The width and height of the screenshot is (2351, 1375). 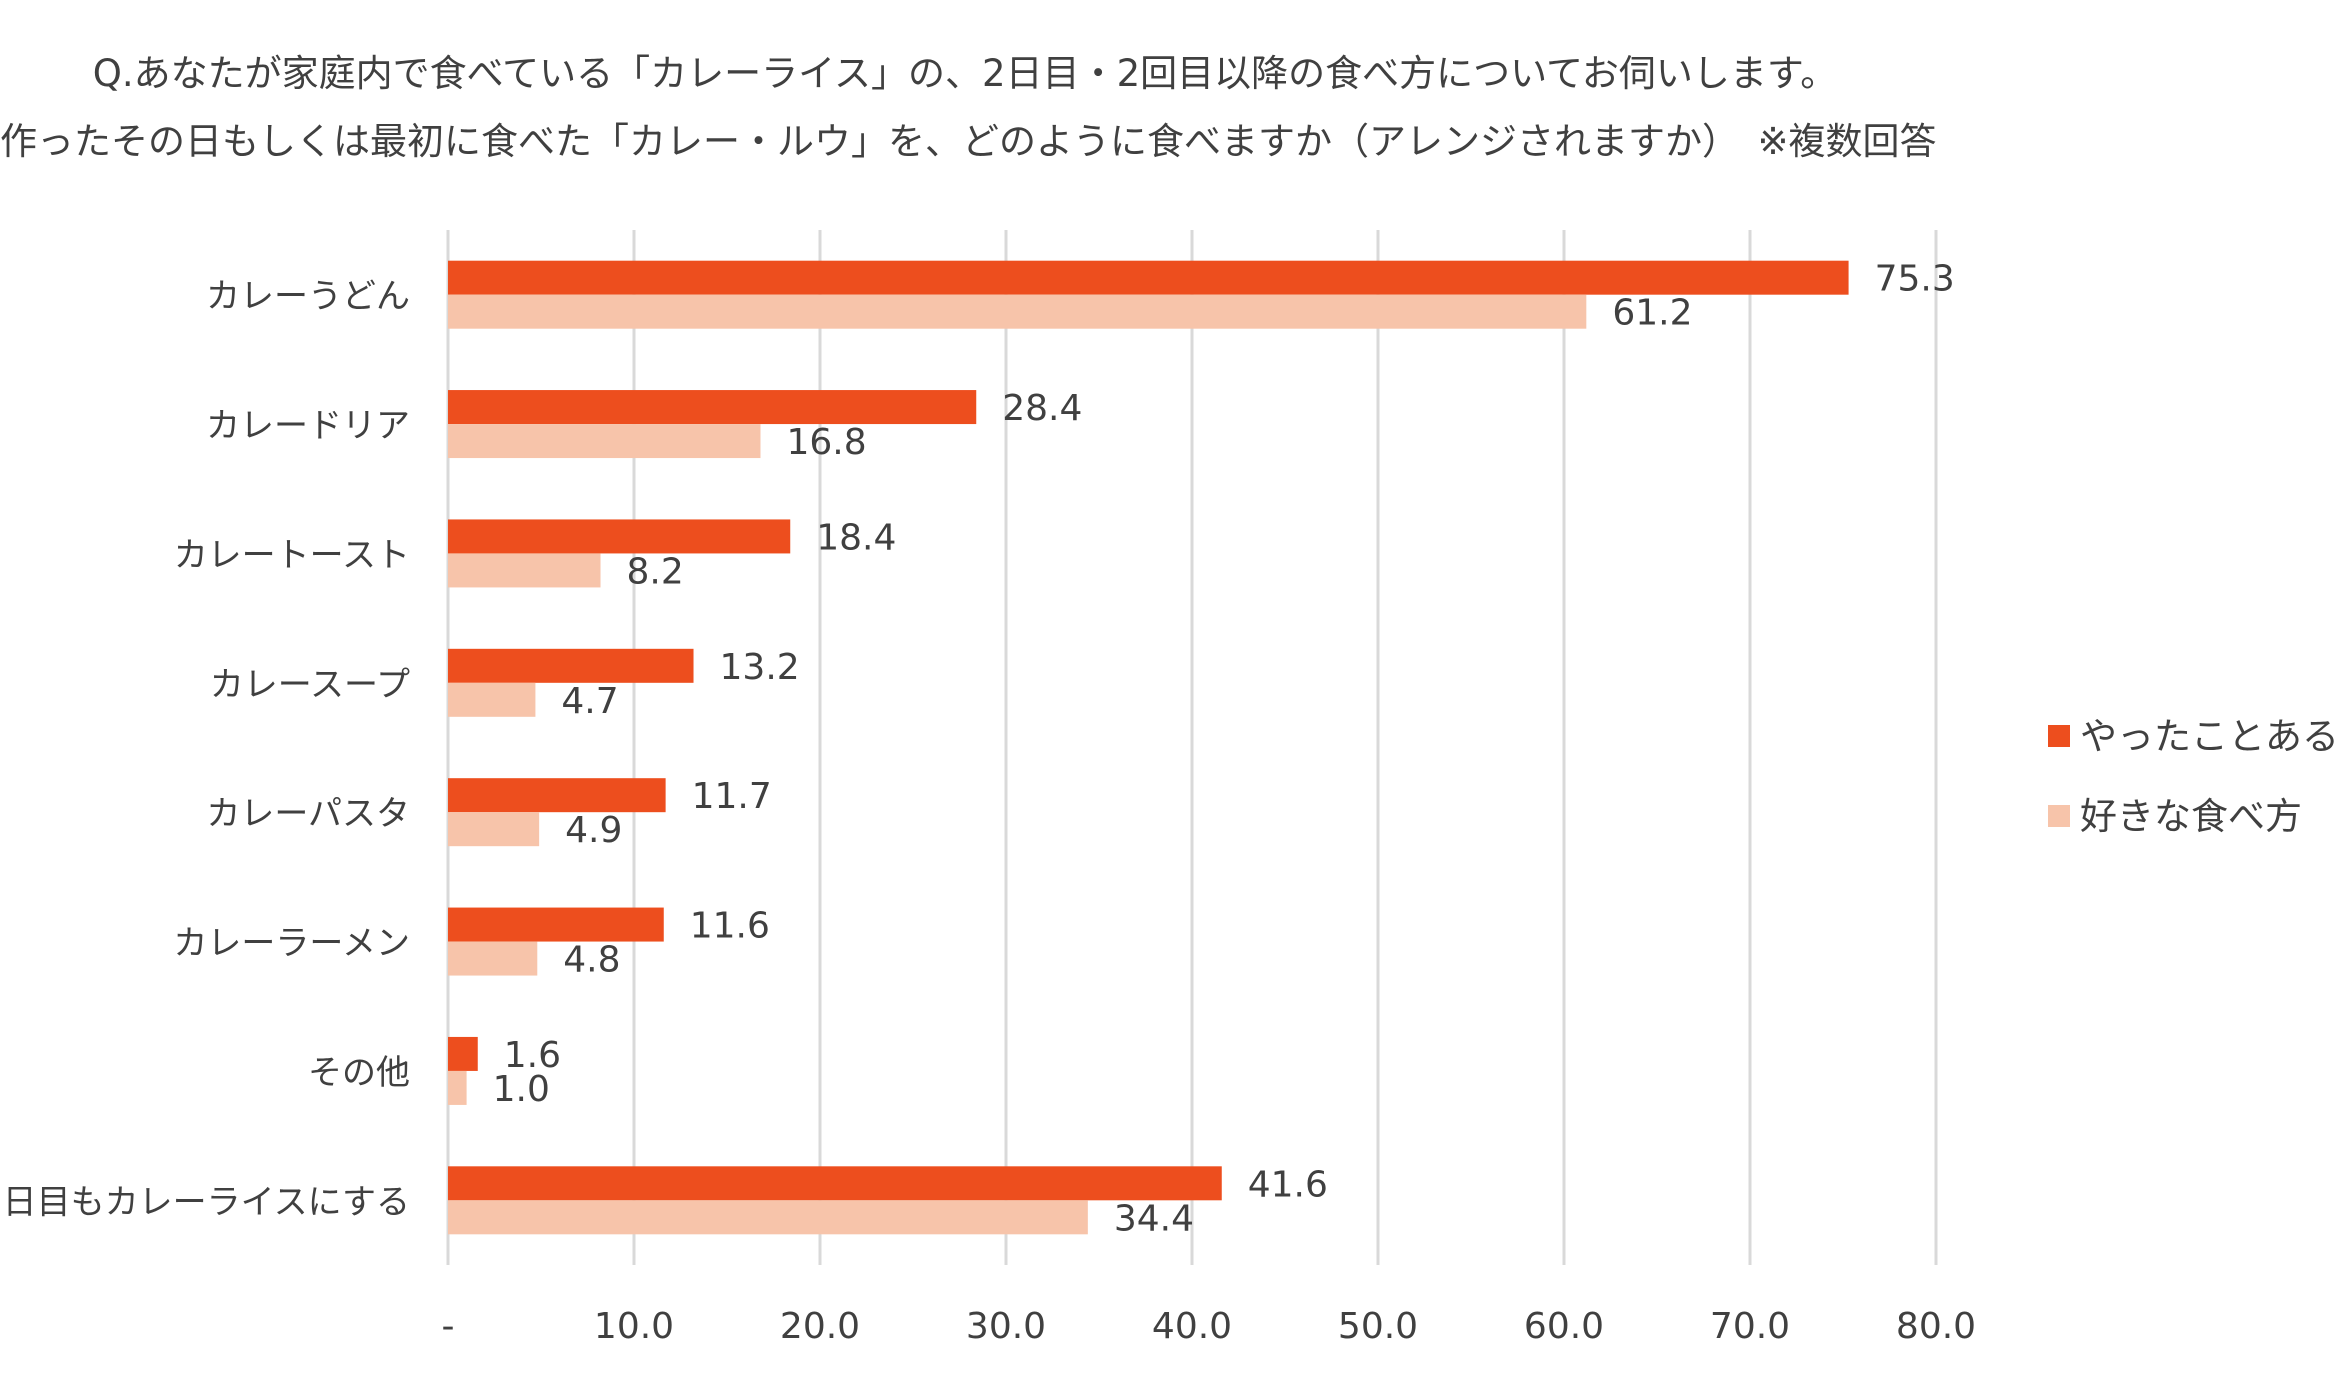 What do you see at coordinates (2209, 736) in the screenshot?
I see `legend-label: やったことある` at bounding box center [2209, 736].